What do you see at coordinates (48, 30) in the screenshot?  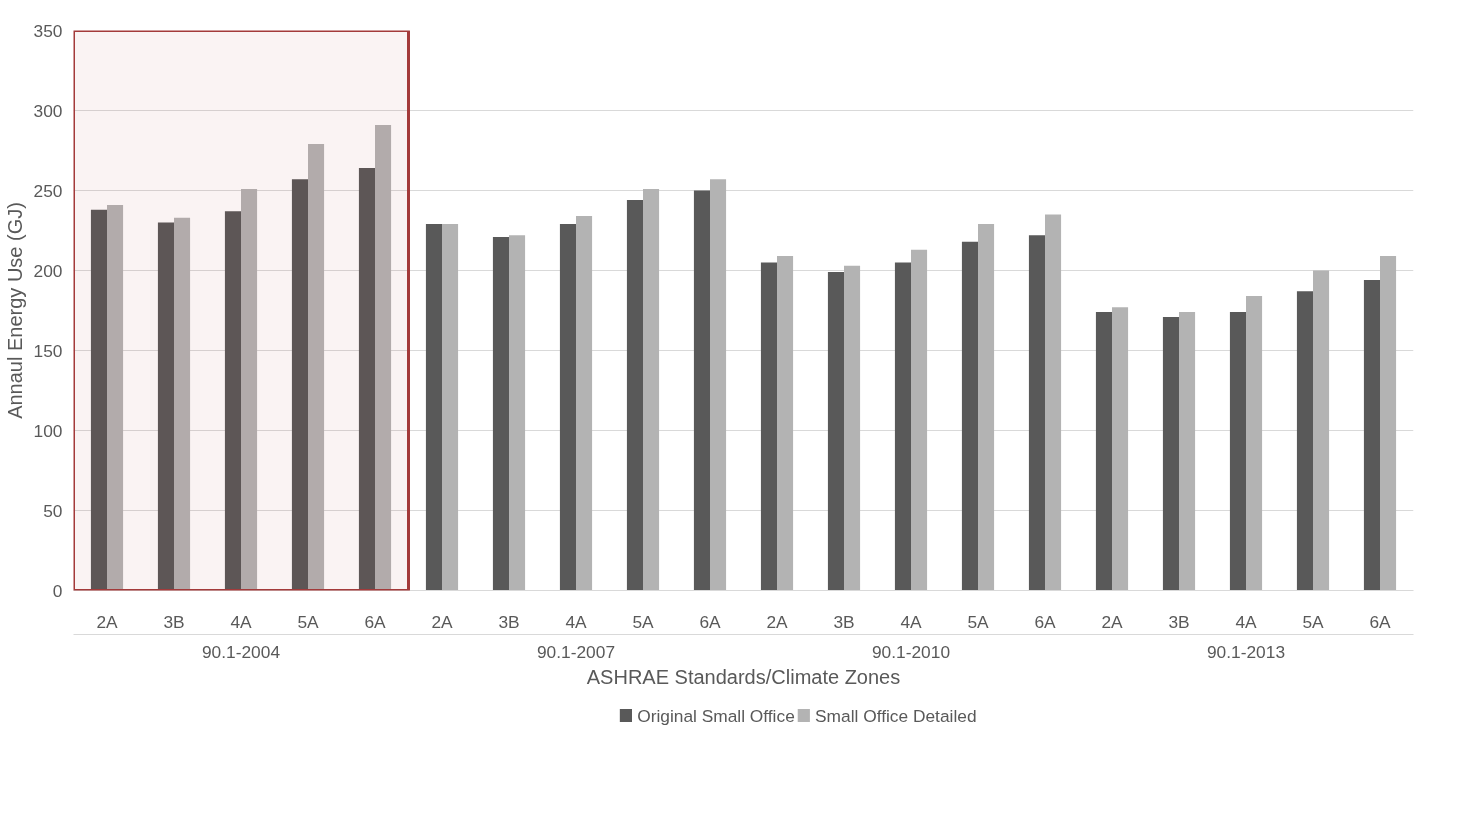 I see `y-tick-label: 350` at bounding box center [48, 30].